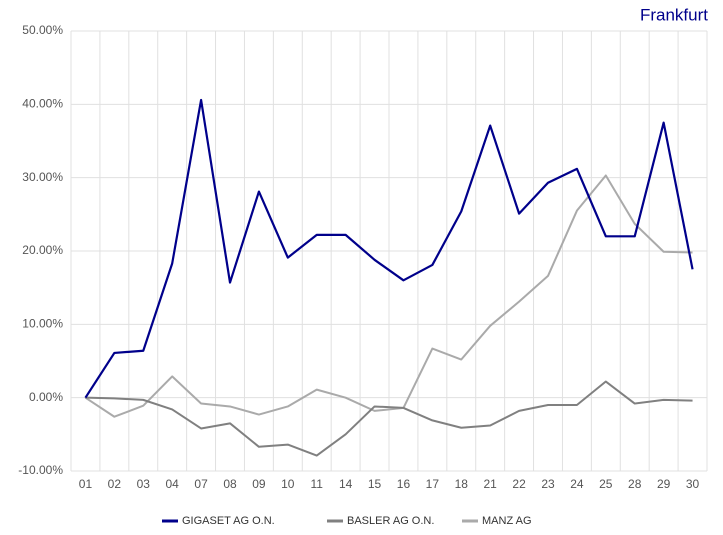 This screenshot has height=535, width=723. Describe the element at coordinates (144, 484) in the screenshot. I see `x-tick-label: 03` at that location.